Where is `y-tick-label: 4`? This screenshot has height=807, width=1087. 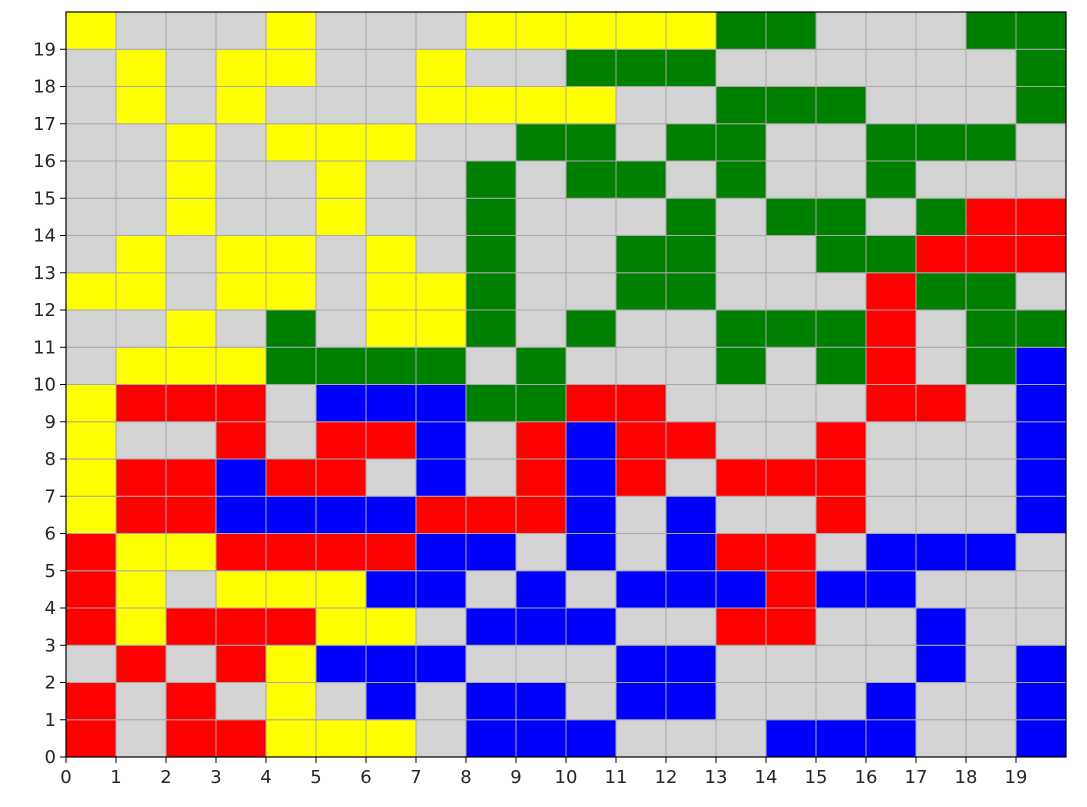
y-tick-label: 4 is located at coordinates (50, 608).